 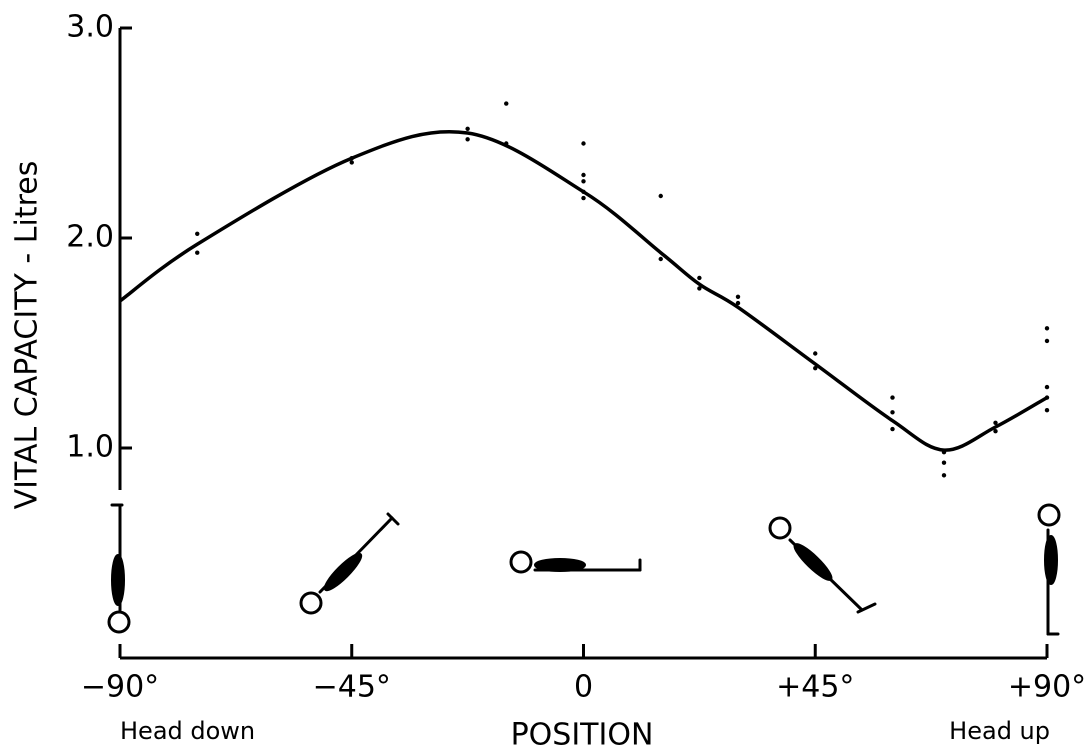 I want to click on x-tick-label: 0, so click(x=583, y=687).